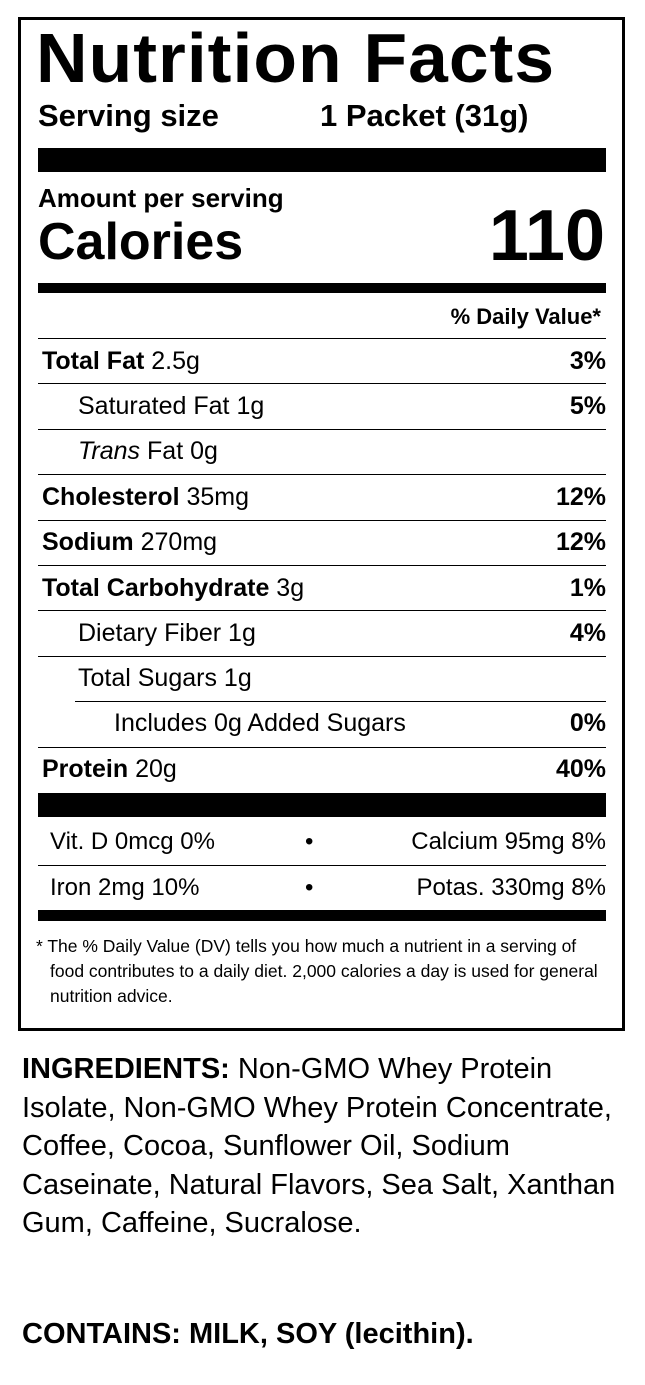 Image resolution: width=645 pixels, height=1385 pixels. What do you see at coordinates (179, 542) in the screenshot?
I see `nutrient-amount: 270mg` at bounding box center [179, 542].